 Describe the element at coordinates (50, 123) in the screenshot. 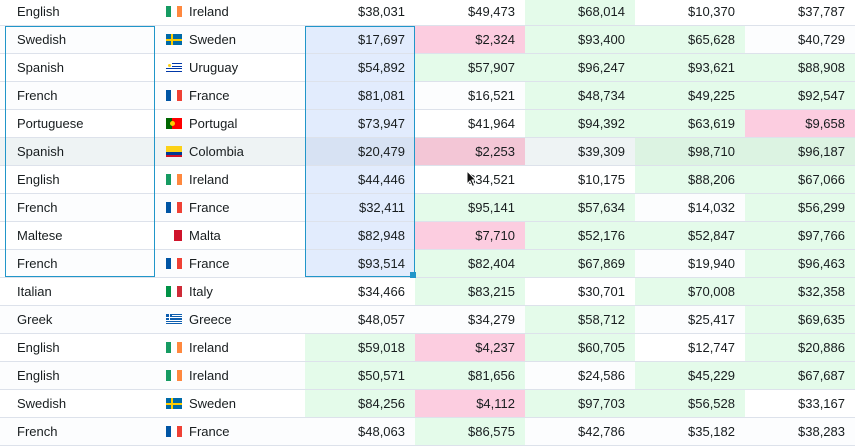

I see `language-cell: Portuguese` at that location.